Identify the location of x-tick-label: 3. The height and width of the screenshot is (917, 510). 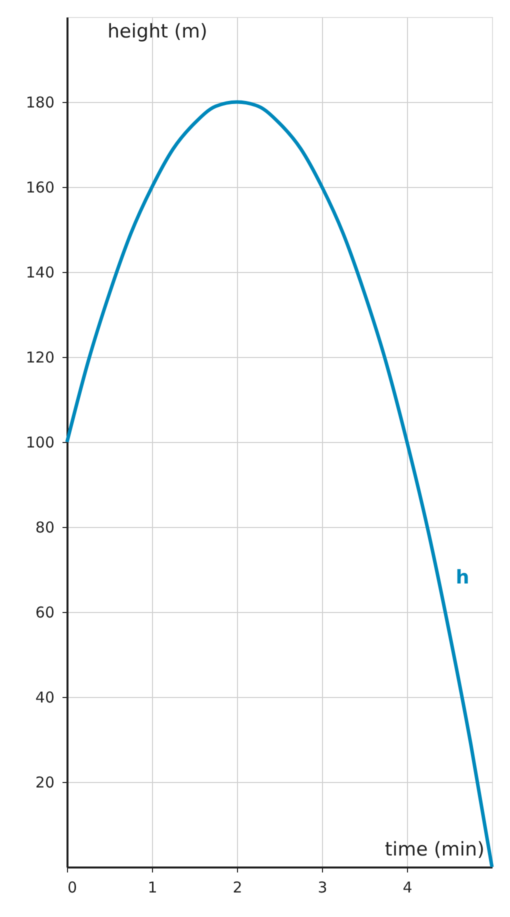
(323, 887).